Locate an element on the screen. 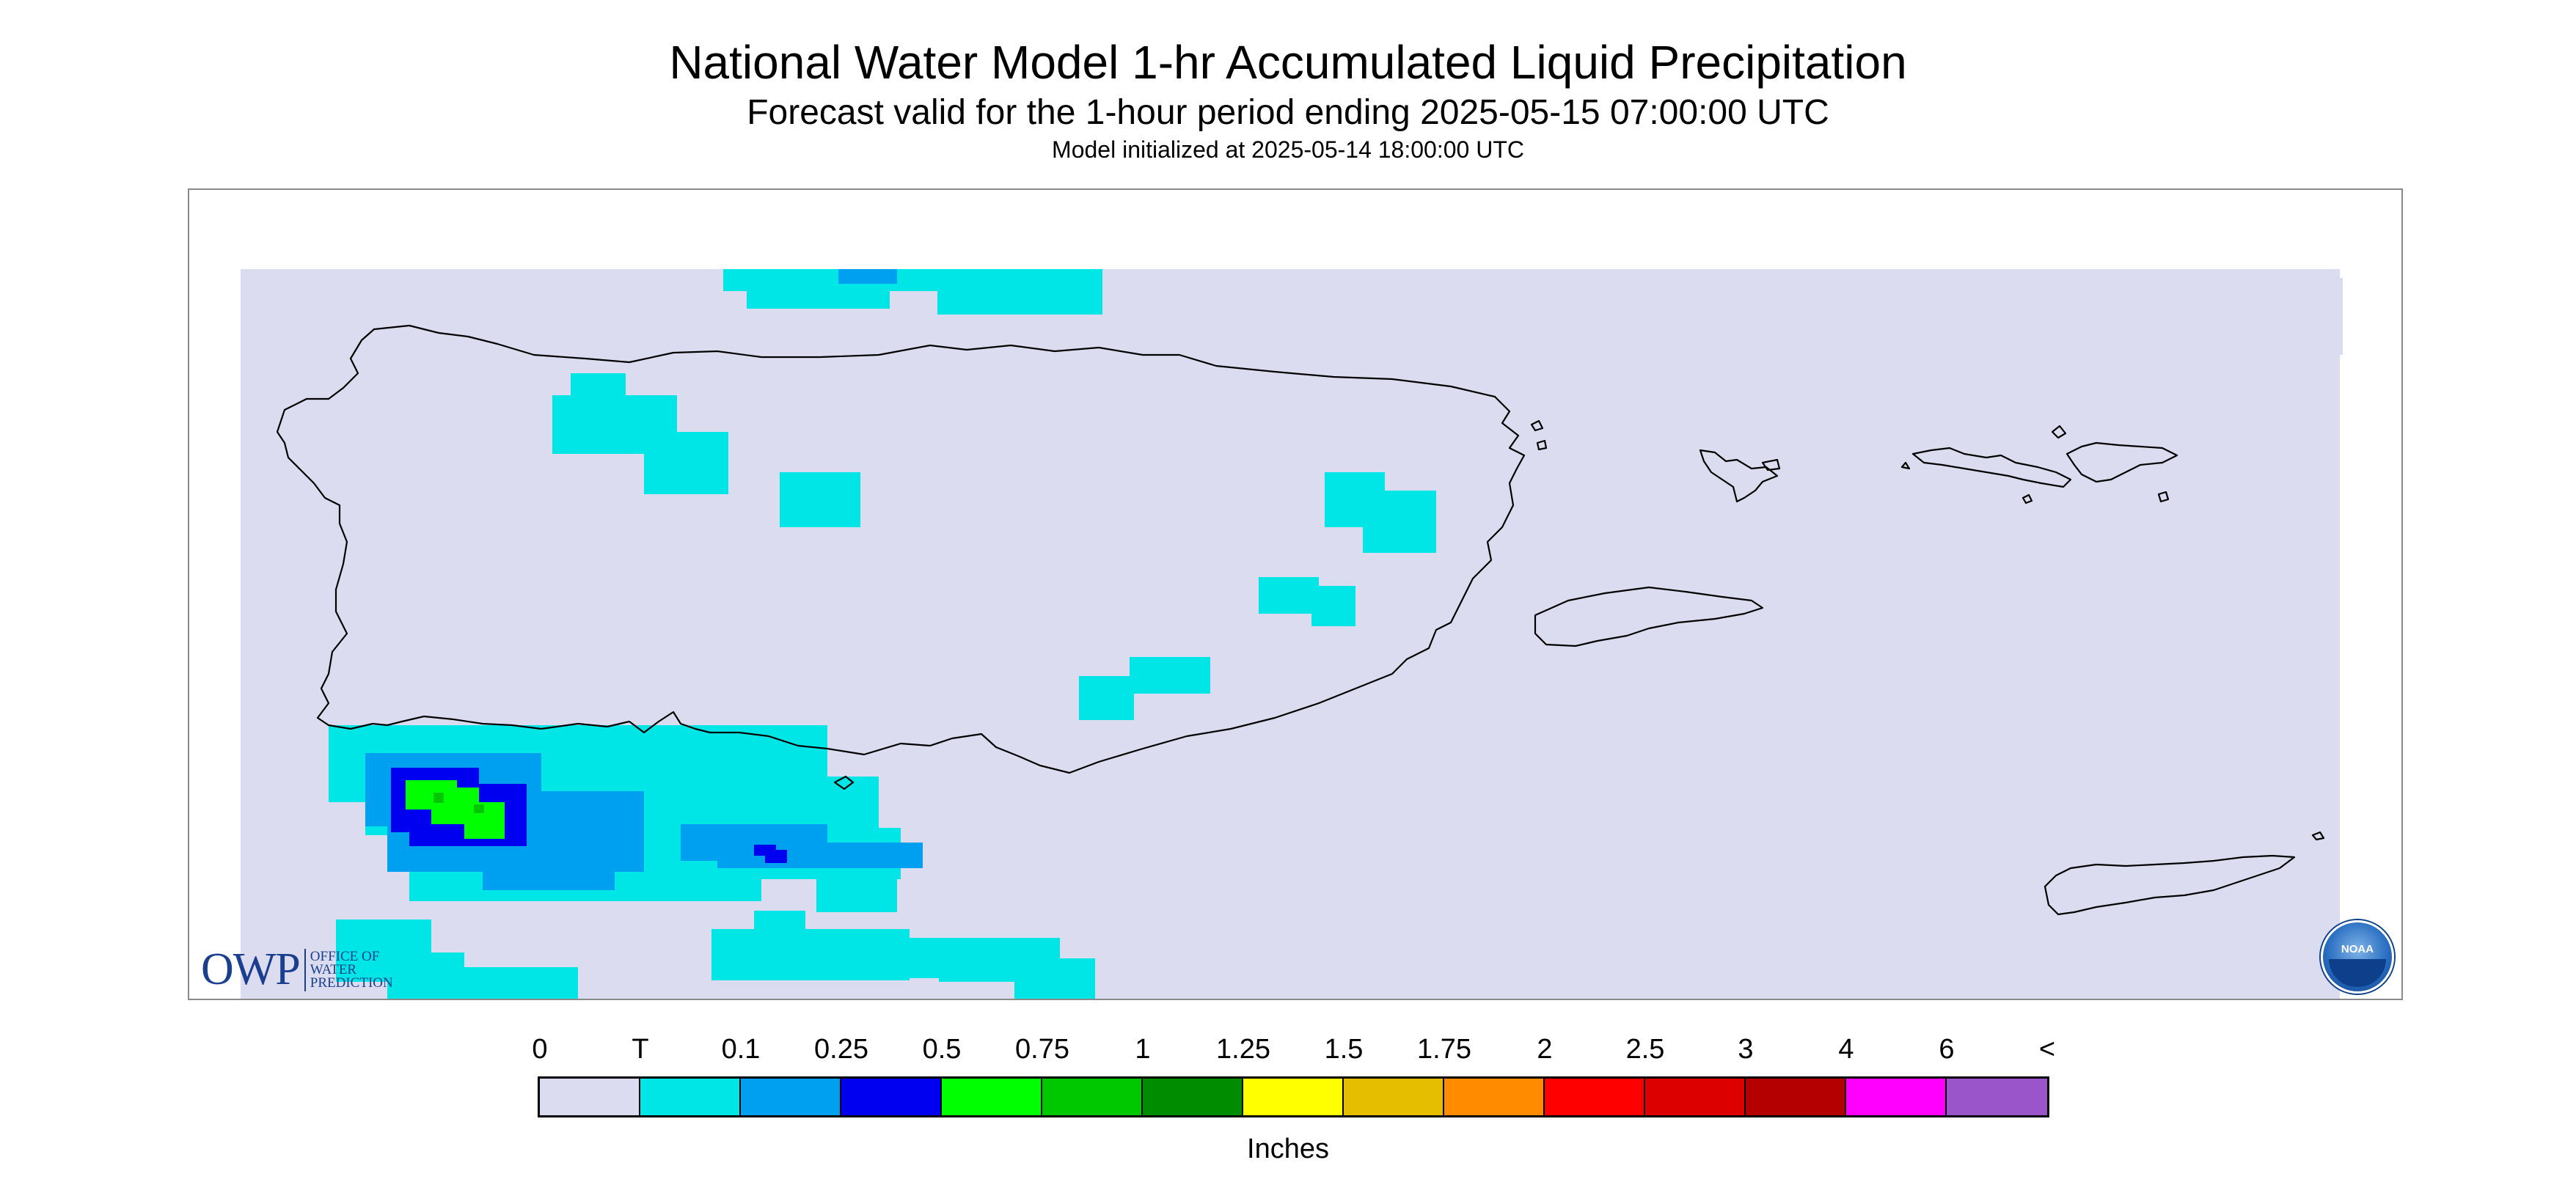 The height and width of the screenshot is (1182, 2576). owp-logo: OWP OFFICE OF WATER PREDICTION is located at coordinates (297, 970).